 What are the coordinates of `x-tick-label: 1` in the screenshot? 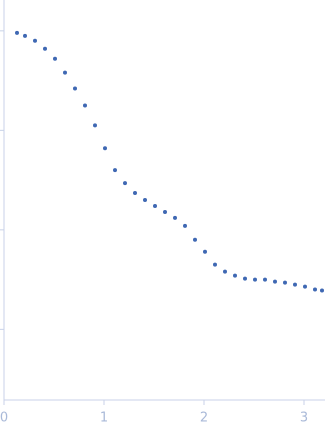 It's located at (104, 418).